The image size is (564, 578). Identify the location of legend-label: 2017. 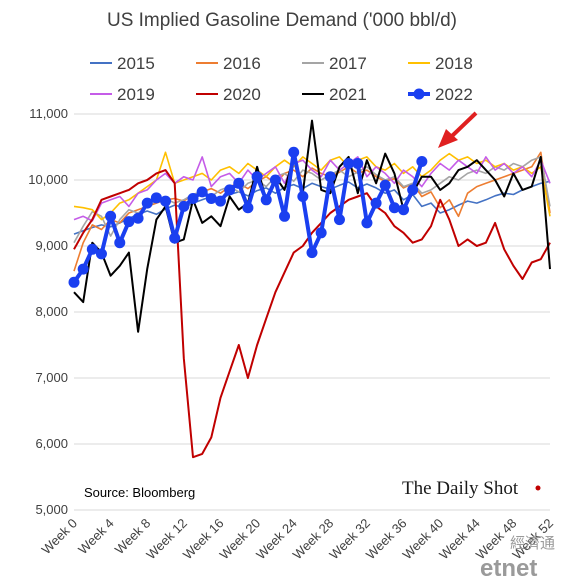
(348, 63).